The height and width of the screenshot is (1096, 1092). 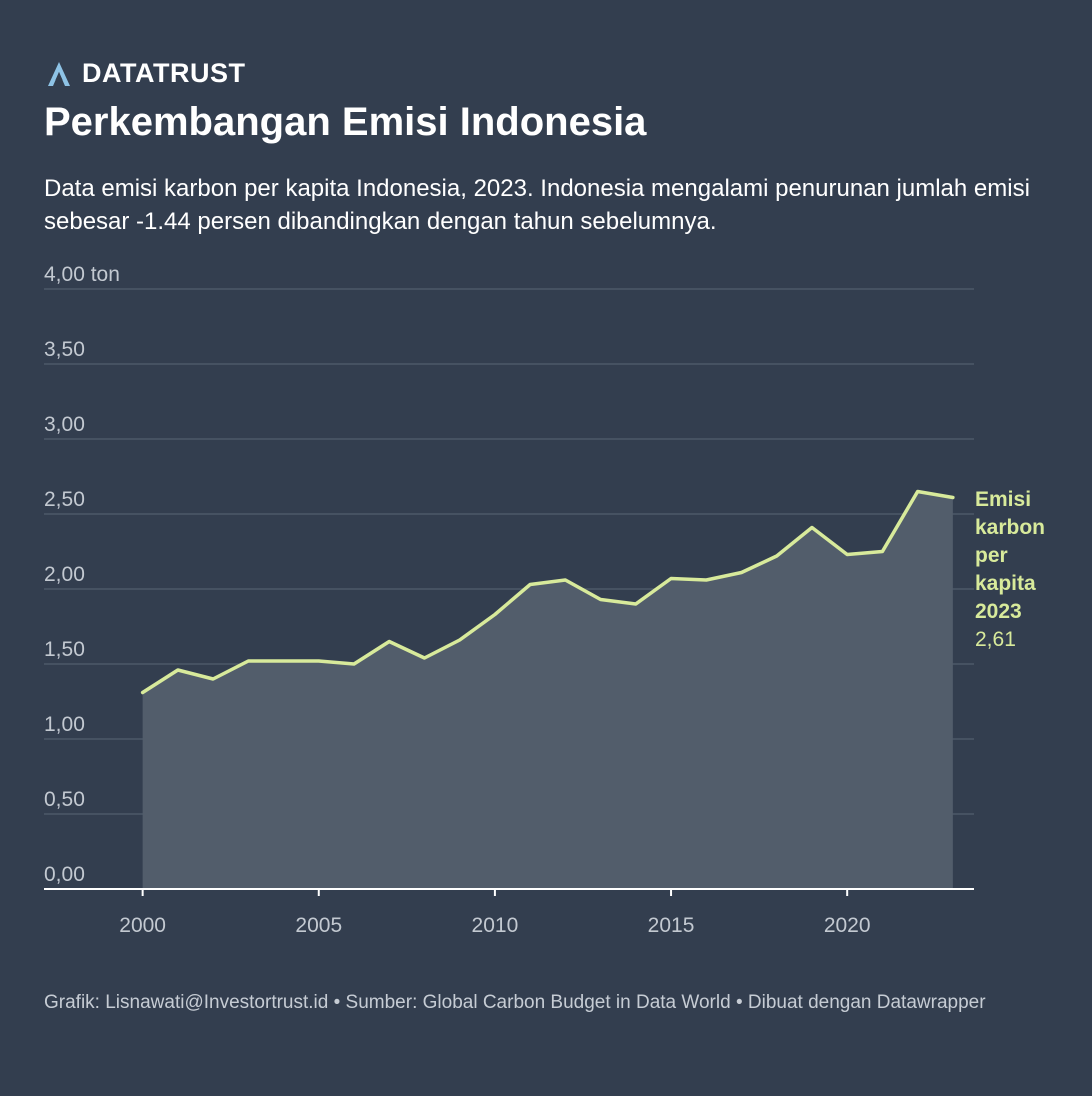 What do you see at coordinates (547, 592) in the screenshot?
I see `series-line` at bounding box center [547, 592].